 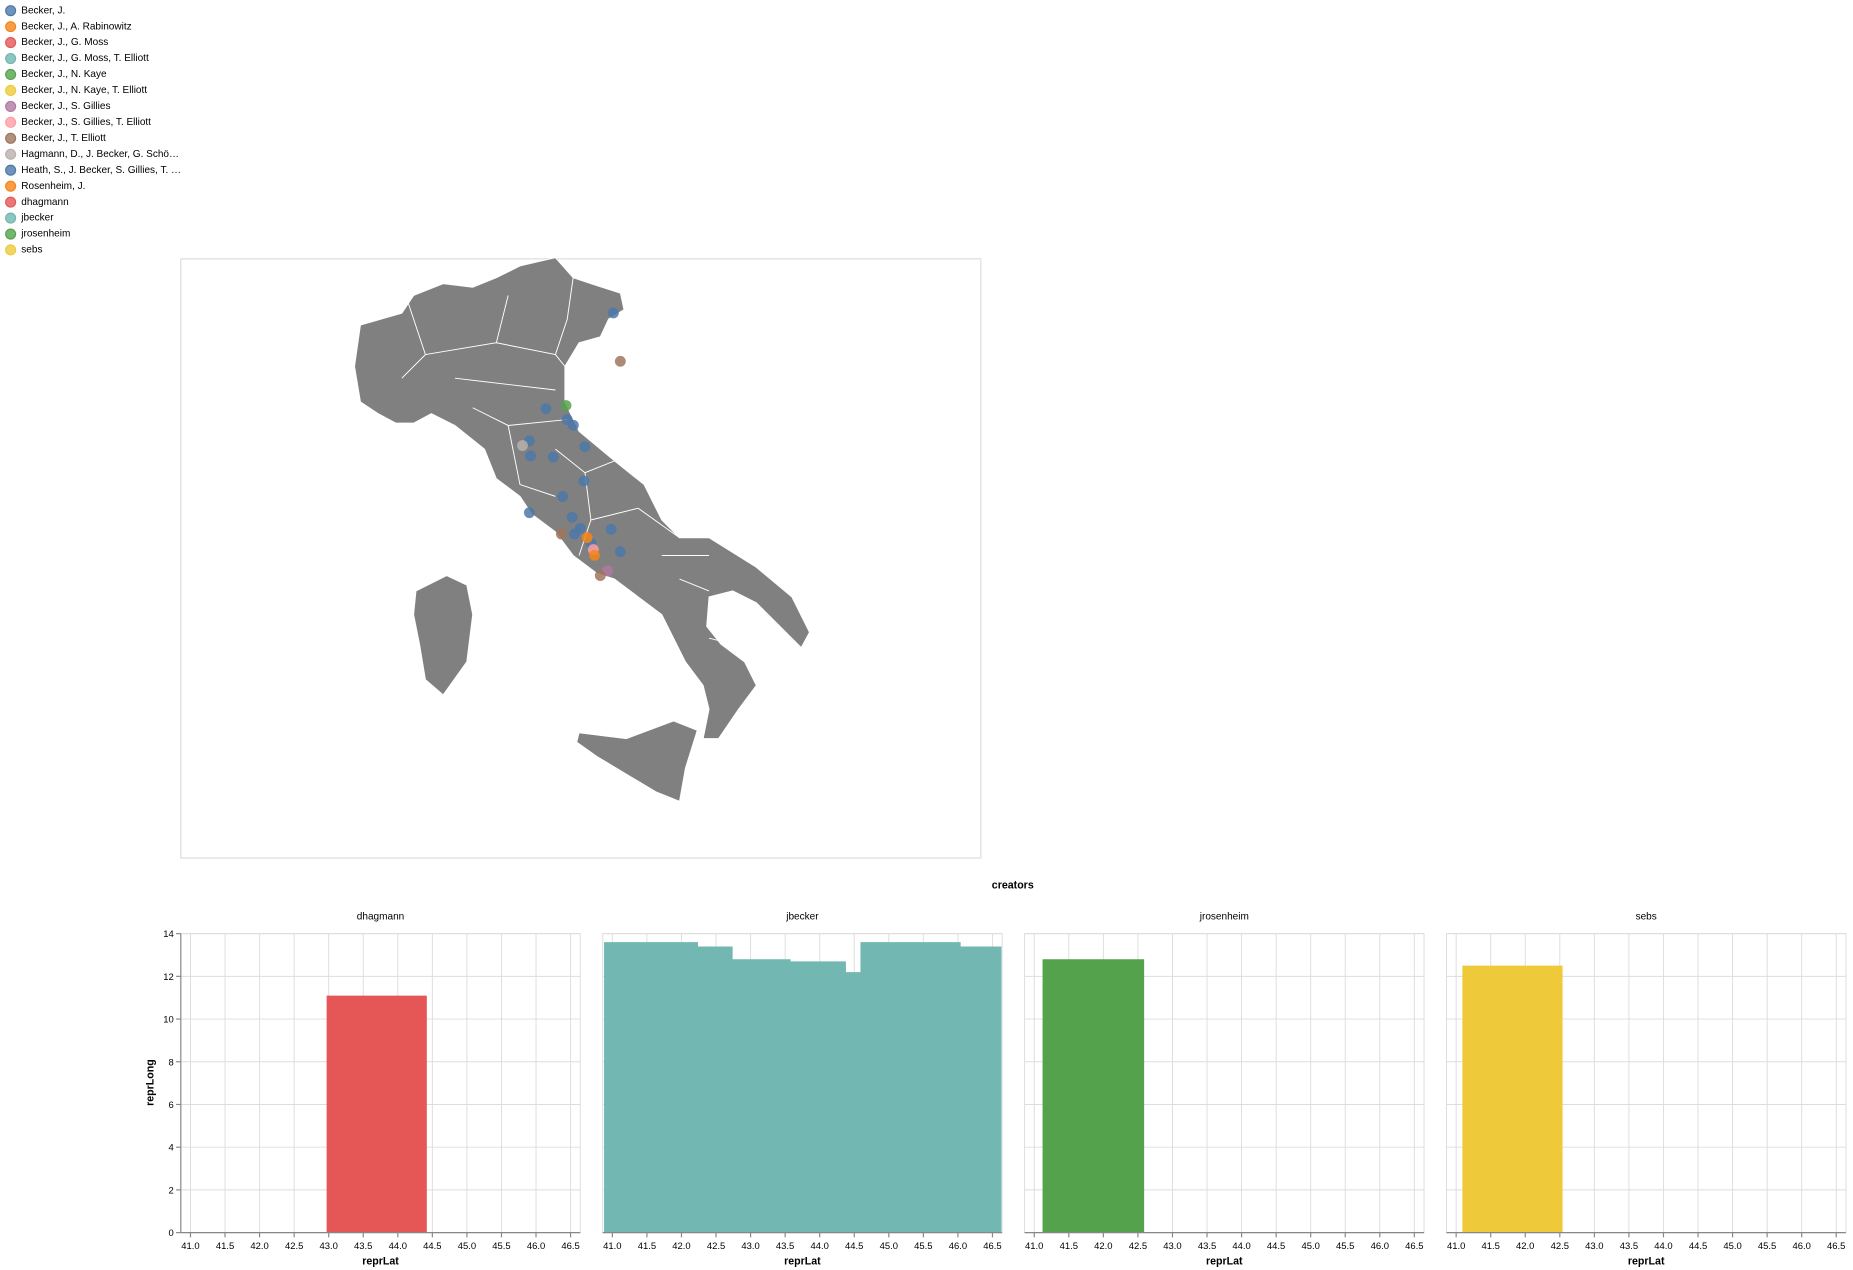 I want to click on legend-label: Becker, J., A. Rabinowitz, so click(x=76, y=26).